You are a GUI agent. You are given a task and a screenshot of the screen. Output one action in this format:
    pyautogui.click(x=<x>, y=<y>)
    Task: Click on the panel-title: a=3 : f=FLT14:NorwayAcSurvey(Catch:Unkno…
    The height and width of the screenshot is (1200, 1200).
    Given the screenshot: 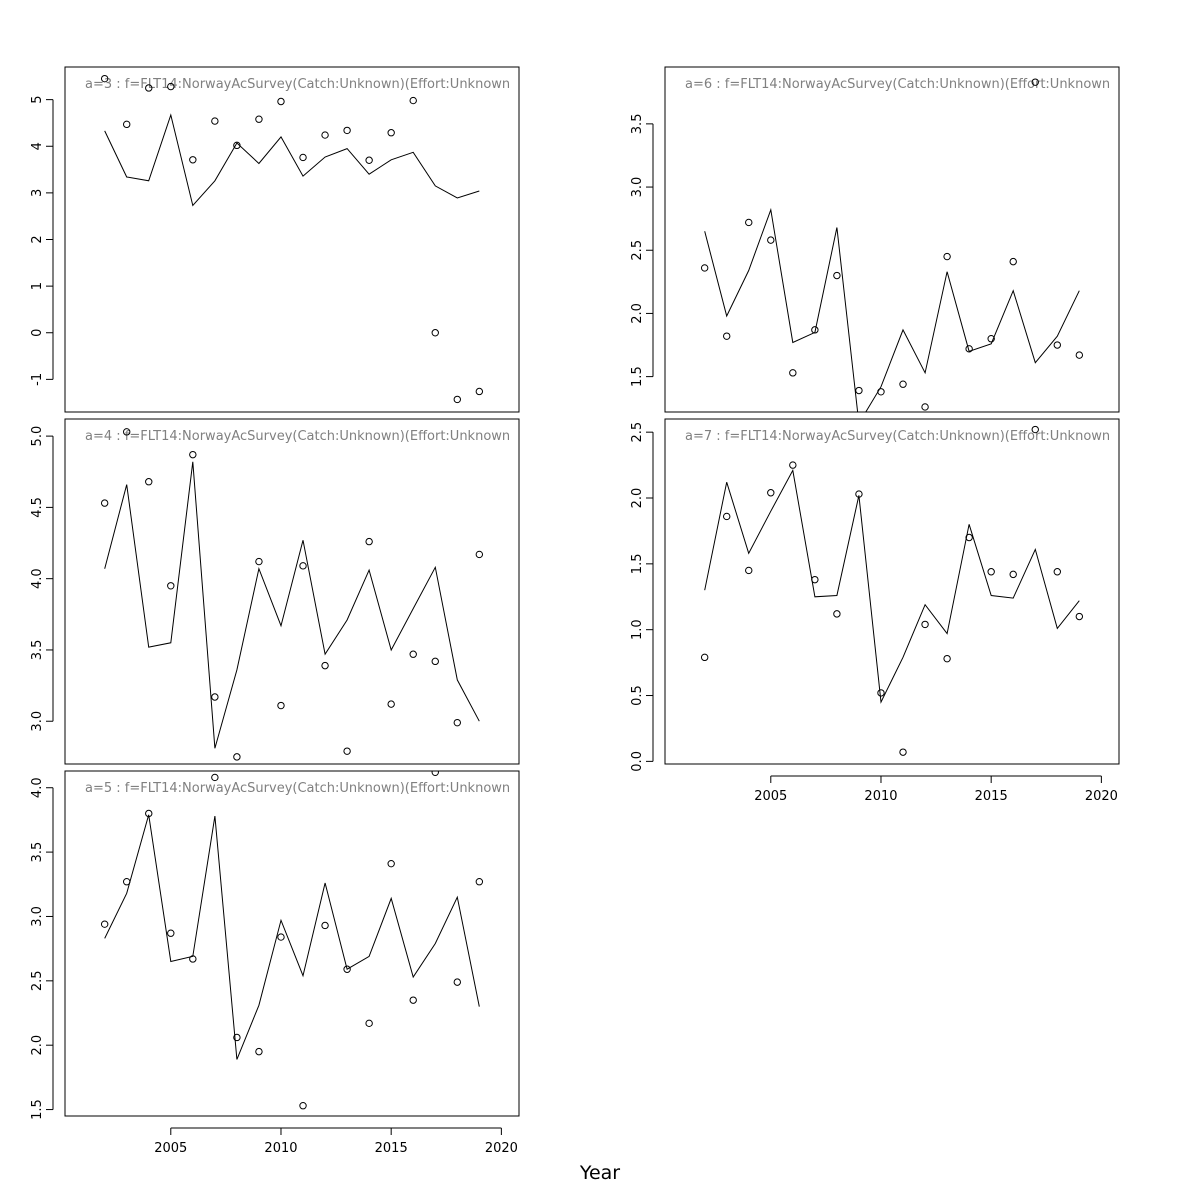 What is the action you would take?
    pyautogui.click(x=297, y=84)
    